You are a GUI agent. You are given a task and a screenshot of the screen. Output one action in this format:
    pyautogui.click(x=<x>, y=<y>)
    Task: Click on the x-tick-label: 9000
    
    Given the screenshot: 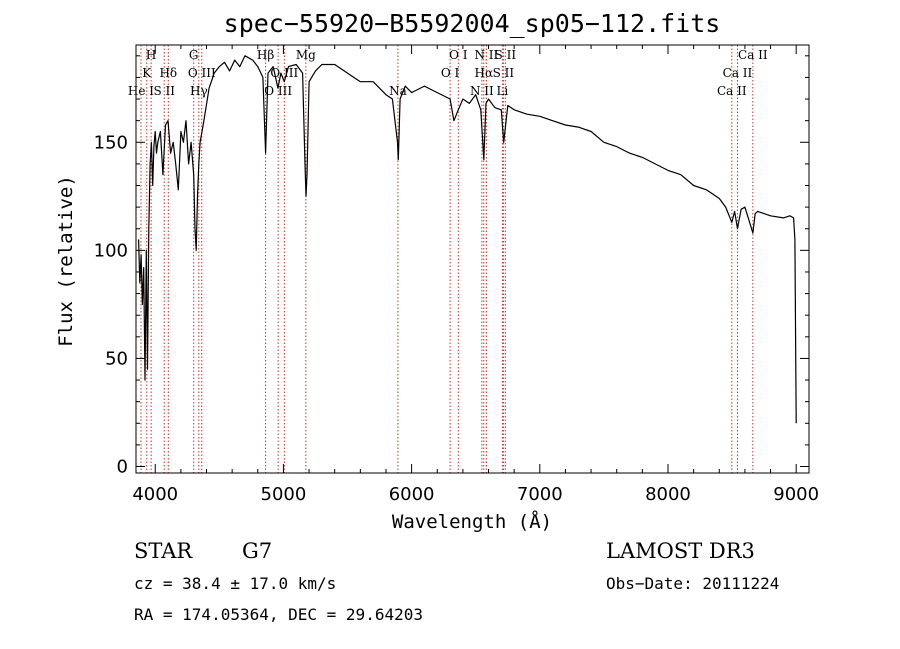 What is the action you would take?
    pyautogui.click(x=796, y=494)
    